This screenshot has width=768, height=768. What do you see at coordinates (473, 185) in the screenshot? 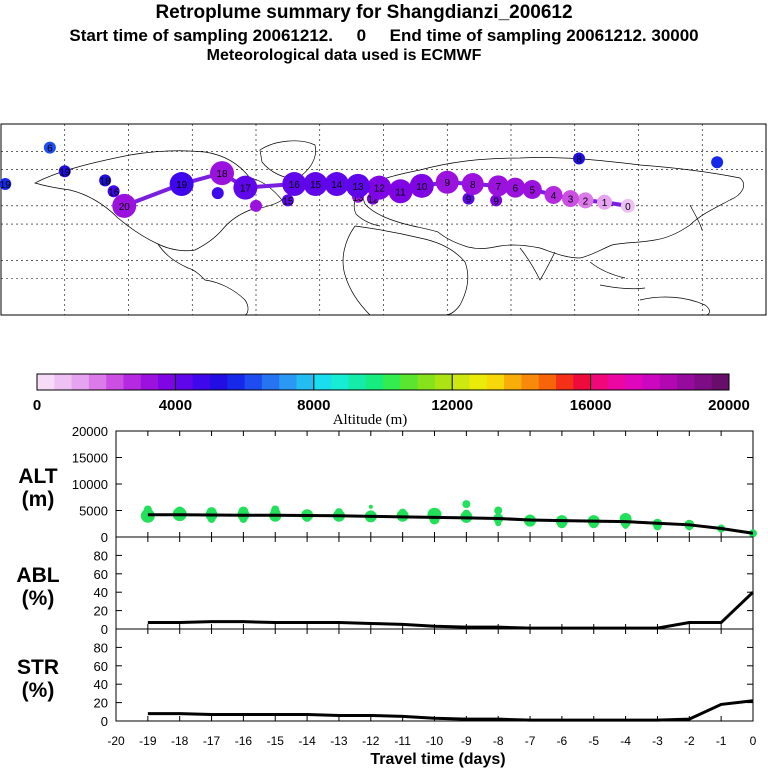
I see `plume-point-label: 8` at bounding box center [473, 185].